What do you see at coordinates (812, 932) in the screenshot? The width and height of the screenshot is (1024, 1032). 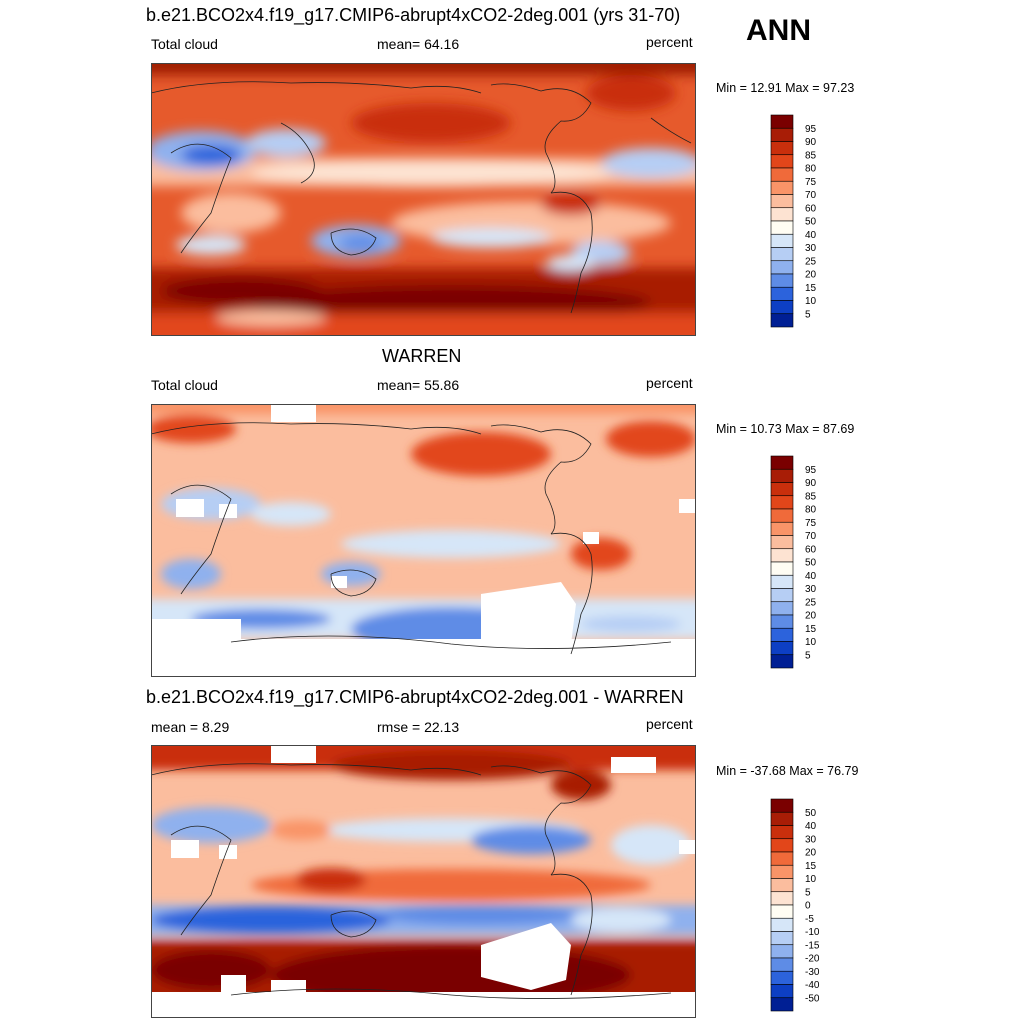 I see `colorbar-tick-label: -10` at bounding box center [812, 932].